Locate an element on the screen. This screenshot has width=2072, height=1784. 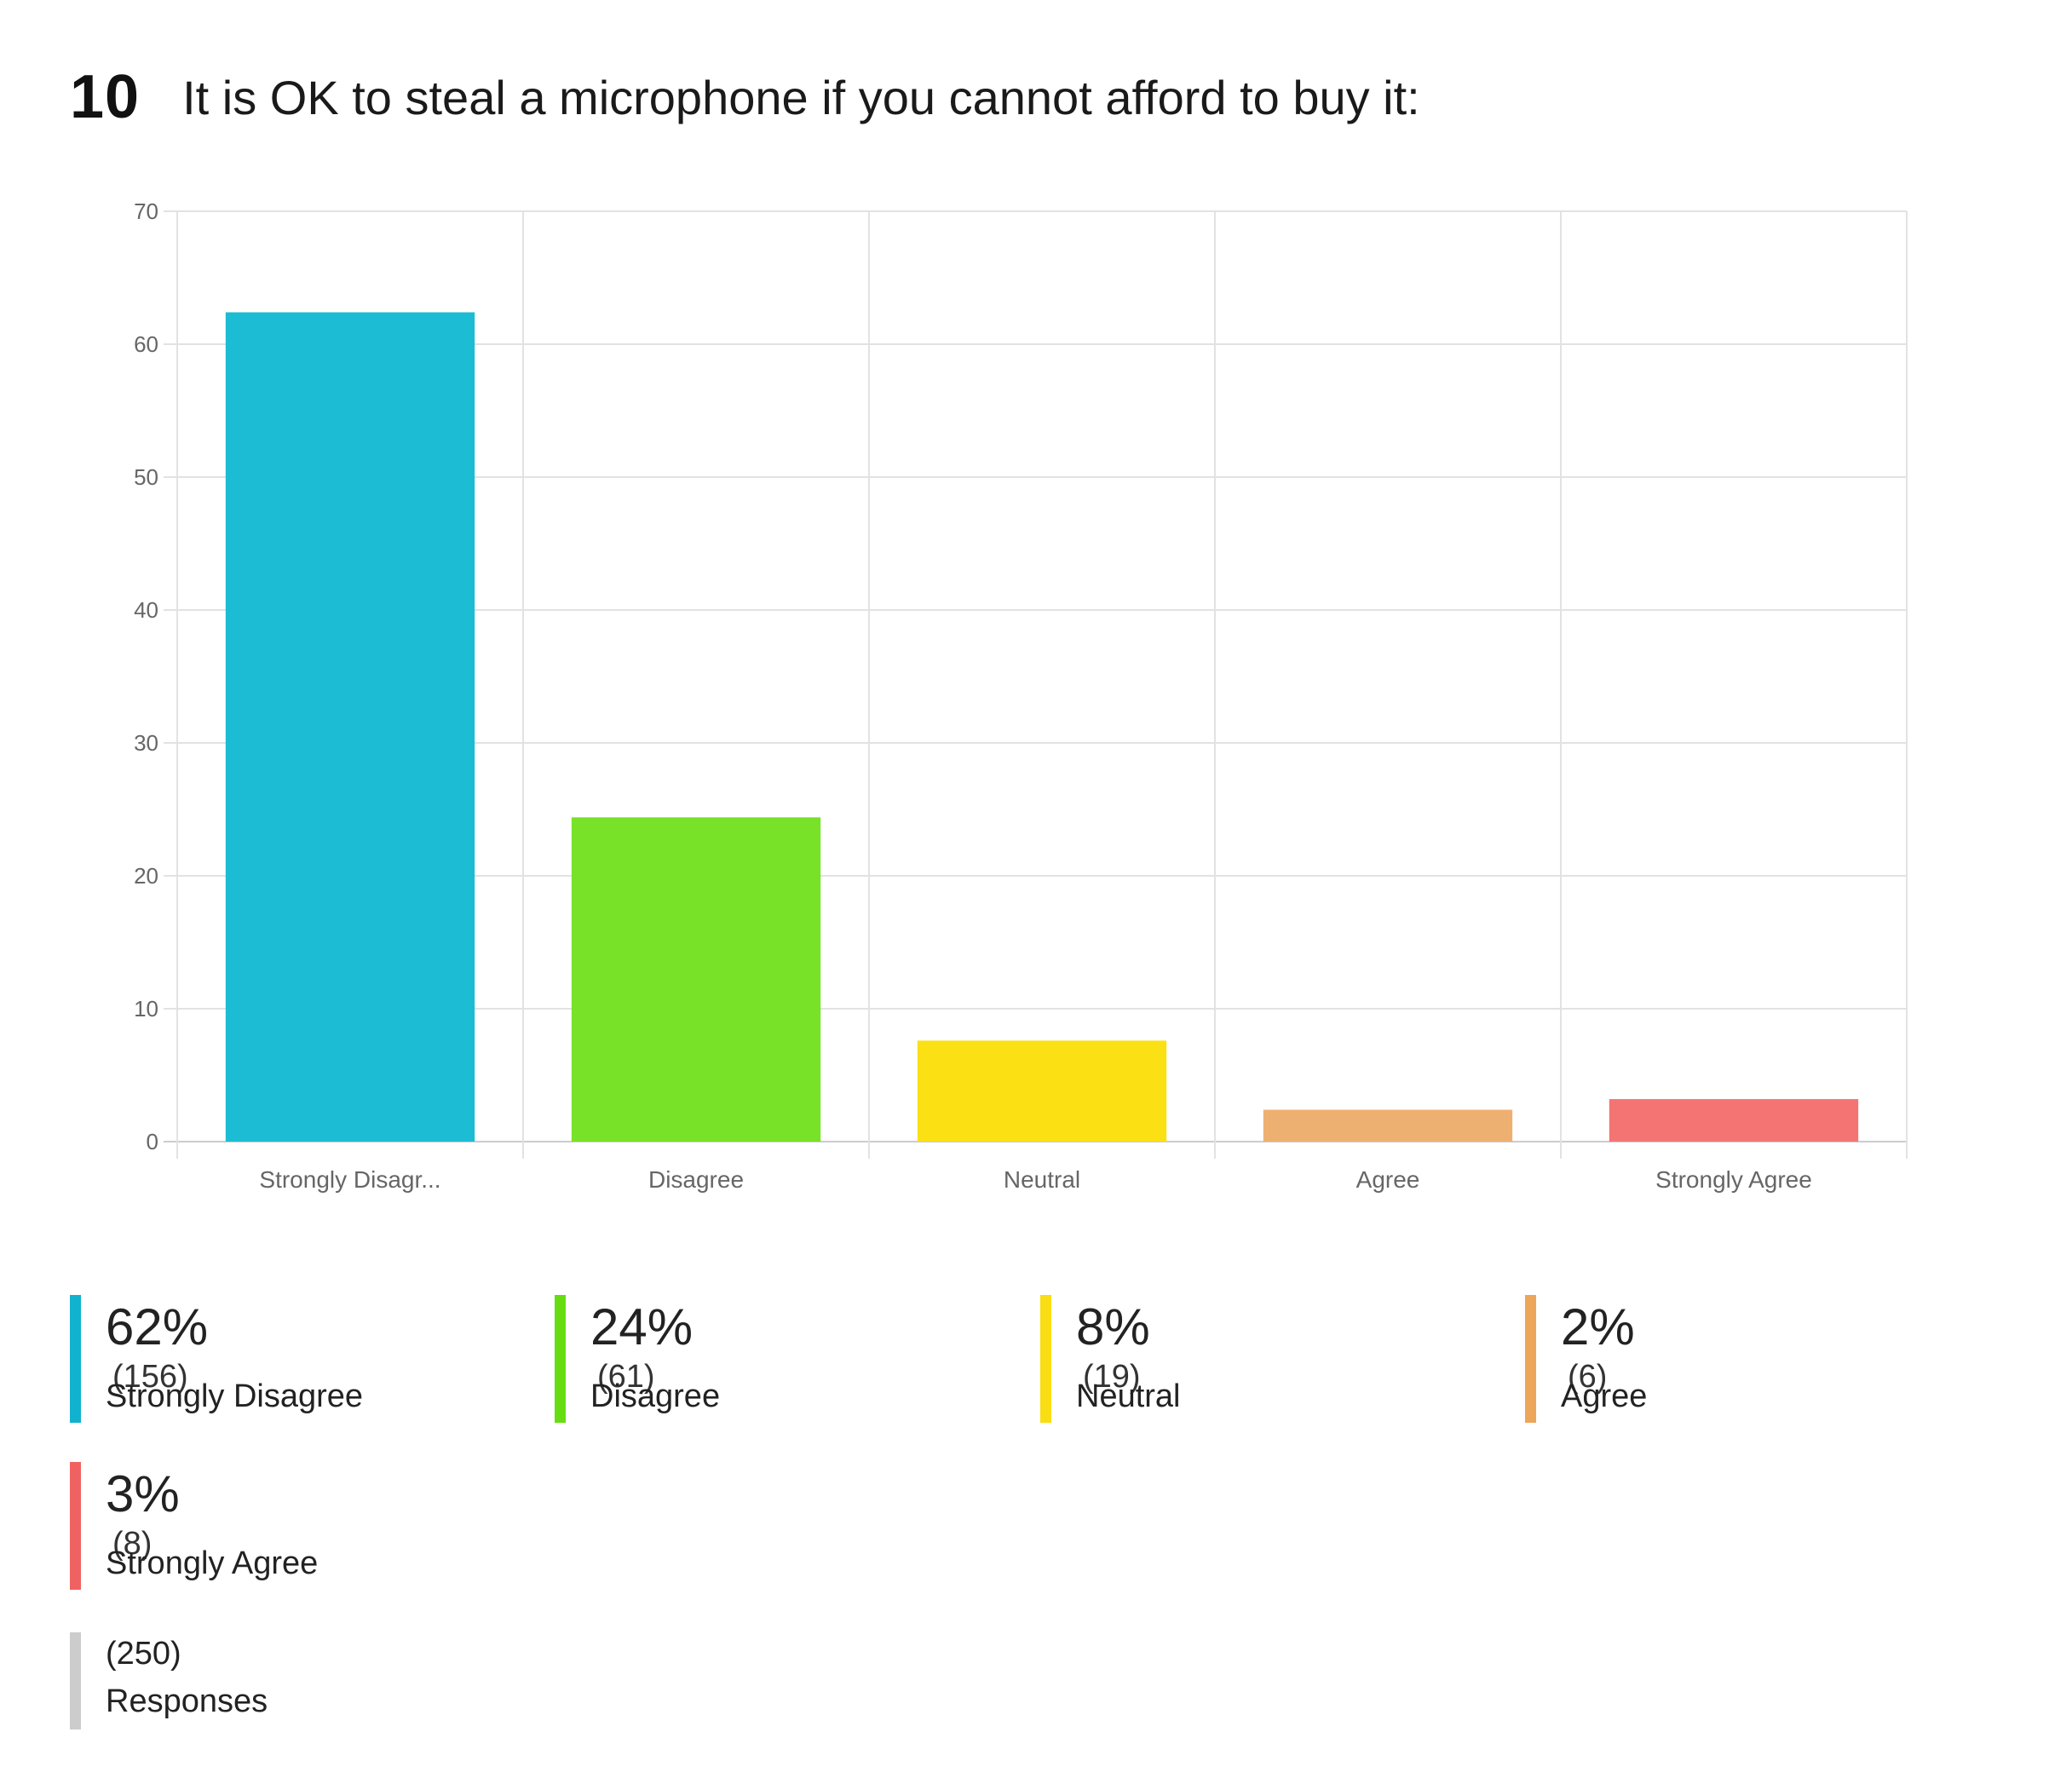
y-tick-label: 30 is located at coordinates (146, 743).